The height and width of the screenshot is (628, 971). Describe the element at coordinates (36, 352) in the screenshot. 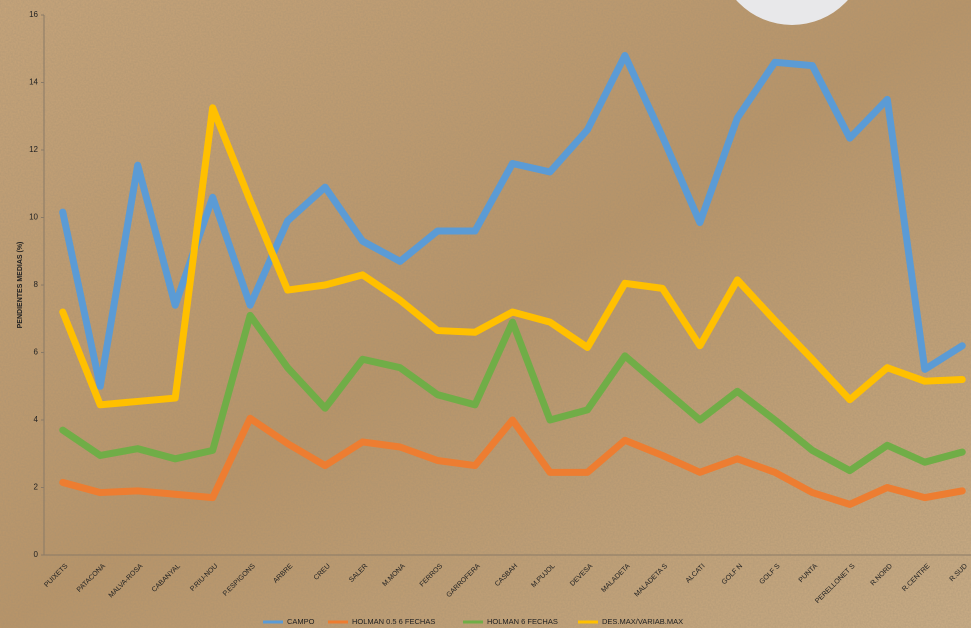

I see `y-tick-label: 6` at that location.